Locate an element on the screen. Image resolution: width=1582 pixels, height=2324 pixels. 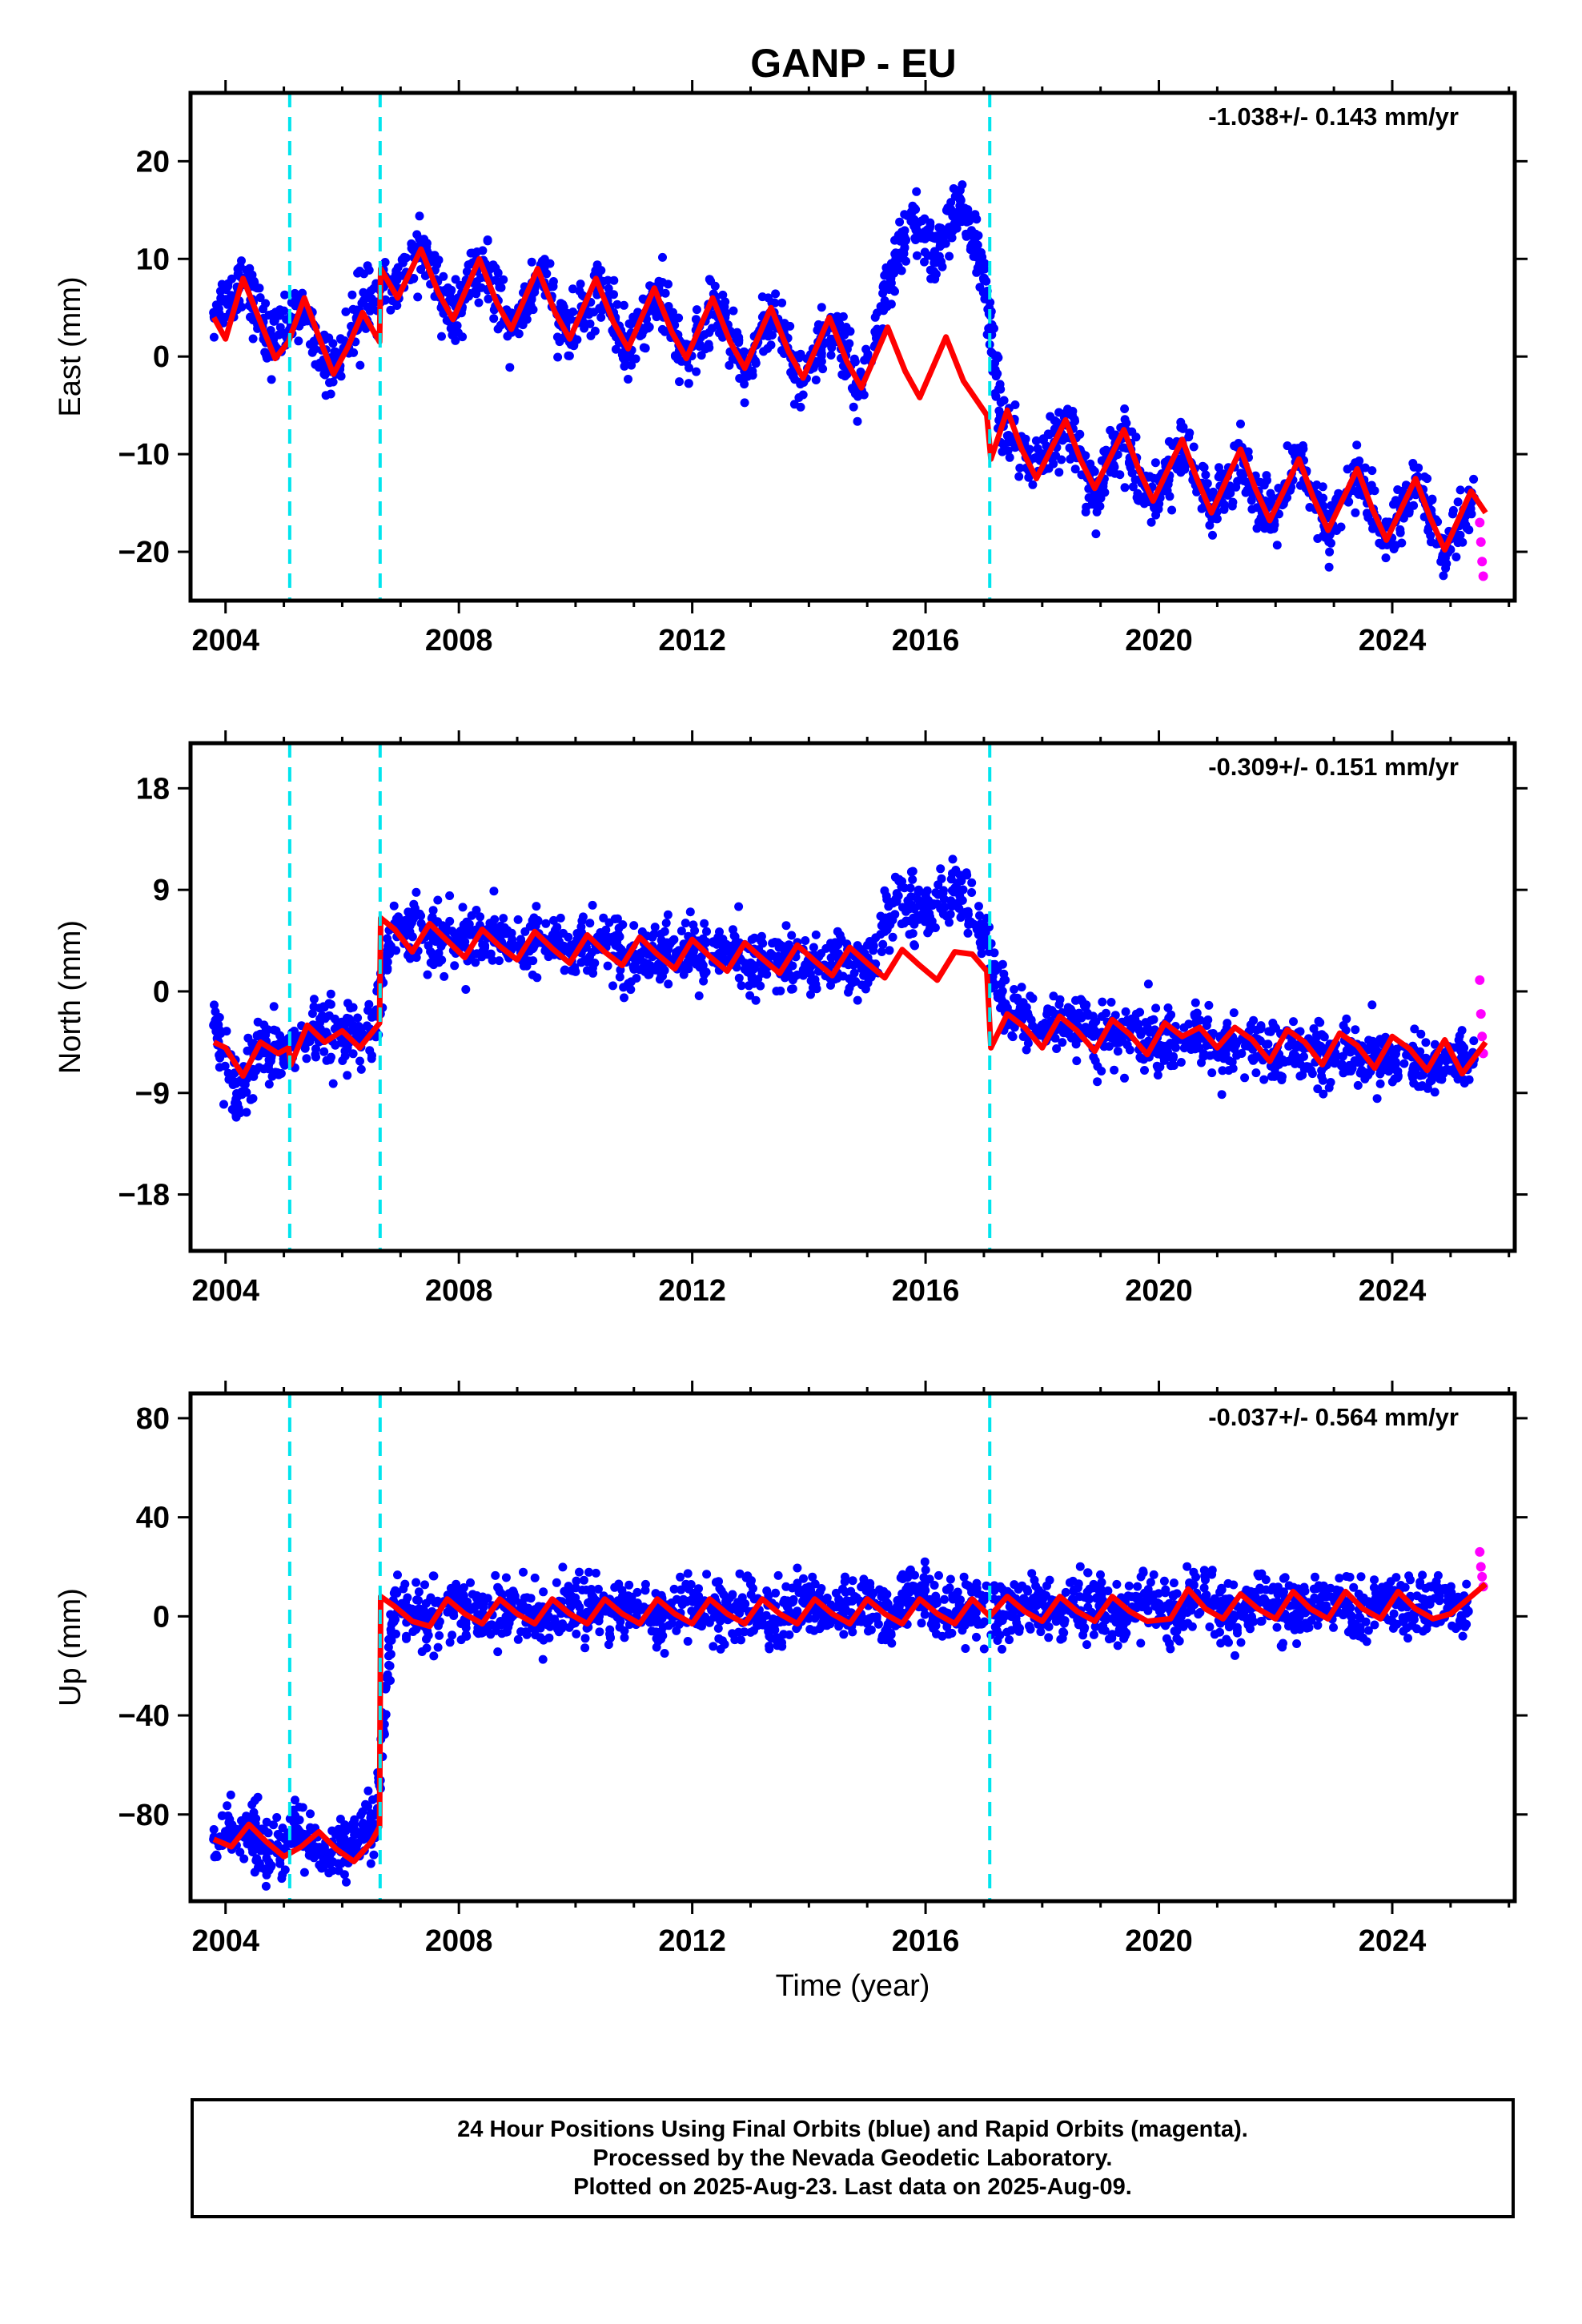
rapid-orbit-point is located at coordinates (1483, 576).